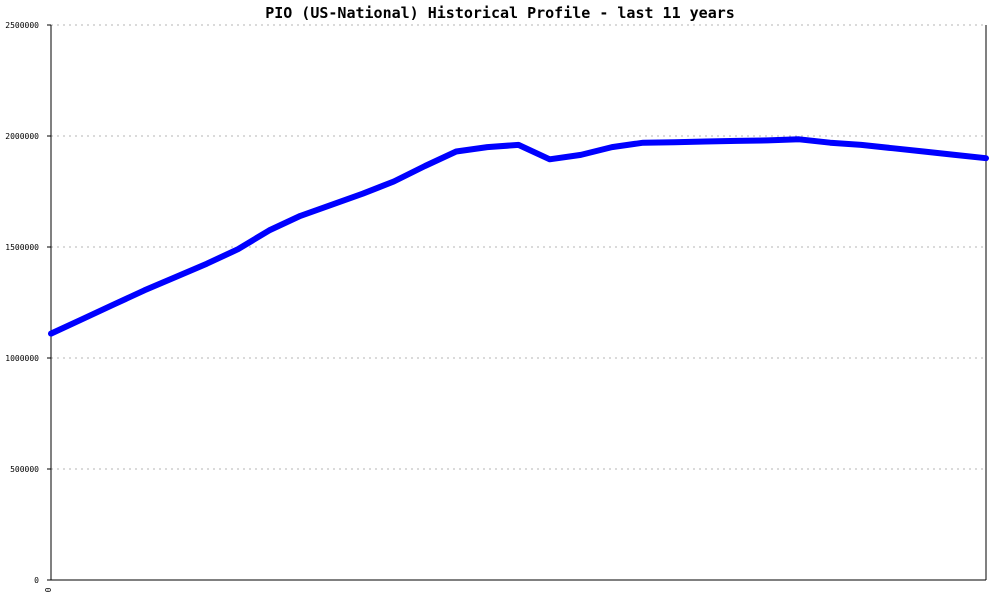 The height and width of the screenshot is (600, 1000). What do you see at coordinates (22, 358) in the screenshot?
I see `y-tick-label: 1000000` at bounding box center [22, 358].